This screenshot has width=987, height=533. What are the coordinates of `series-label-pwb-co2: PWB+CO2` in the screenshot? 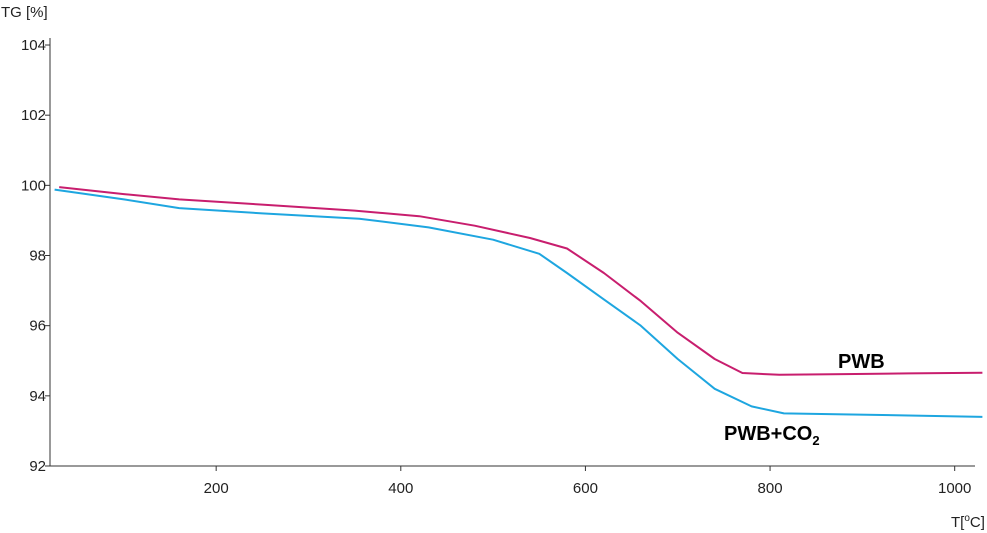 It's located at (772, 435).